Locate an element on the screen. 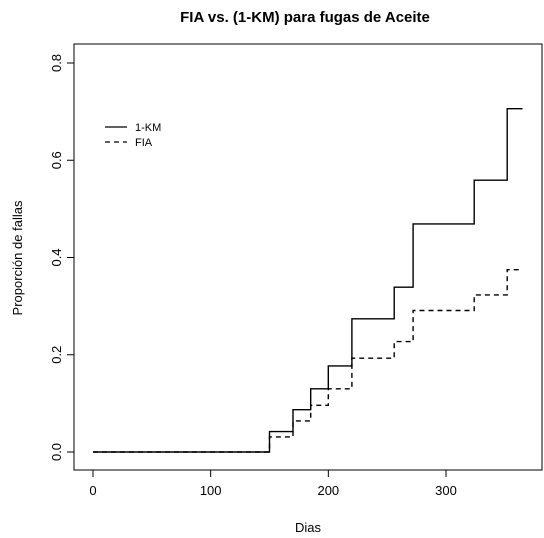 The image size is (544, 538). x-axis-label: Dias is located at coordinates (308, 527).